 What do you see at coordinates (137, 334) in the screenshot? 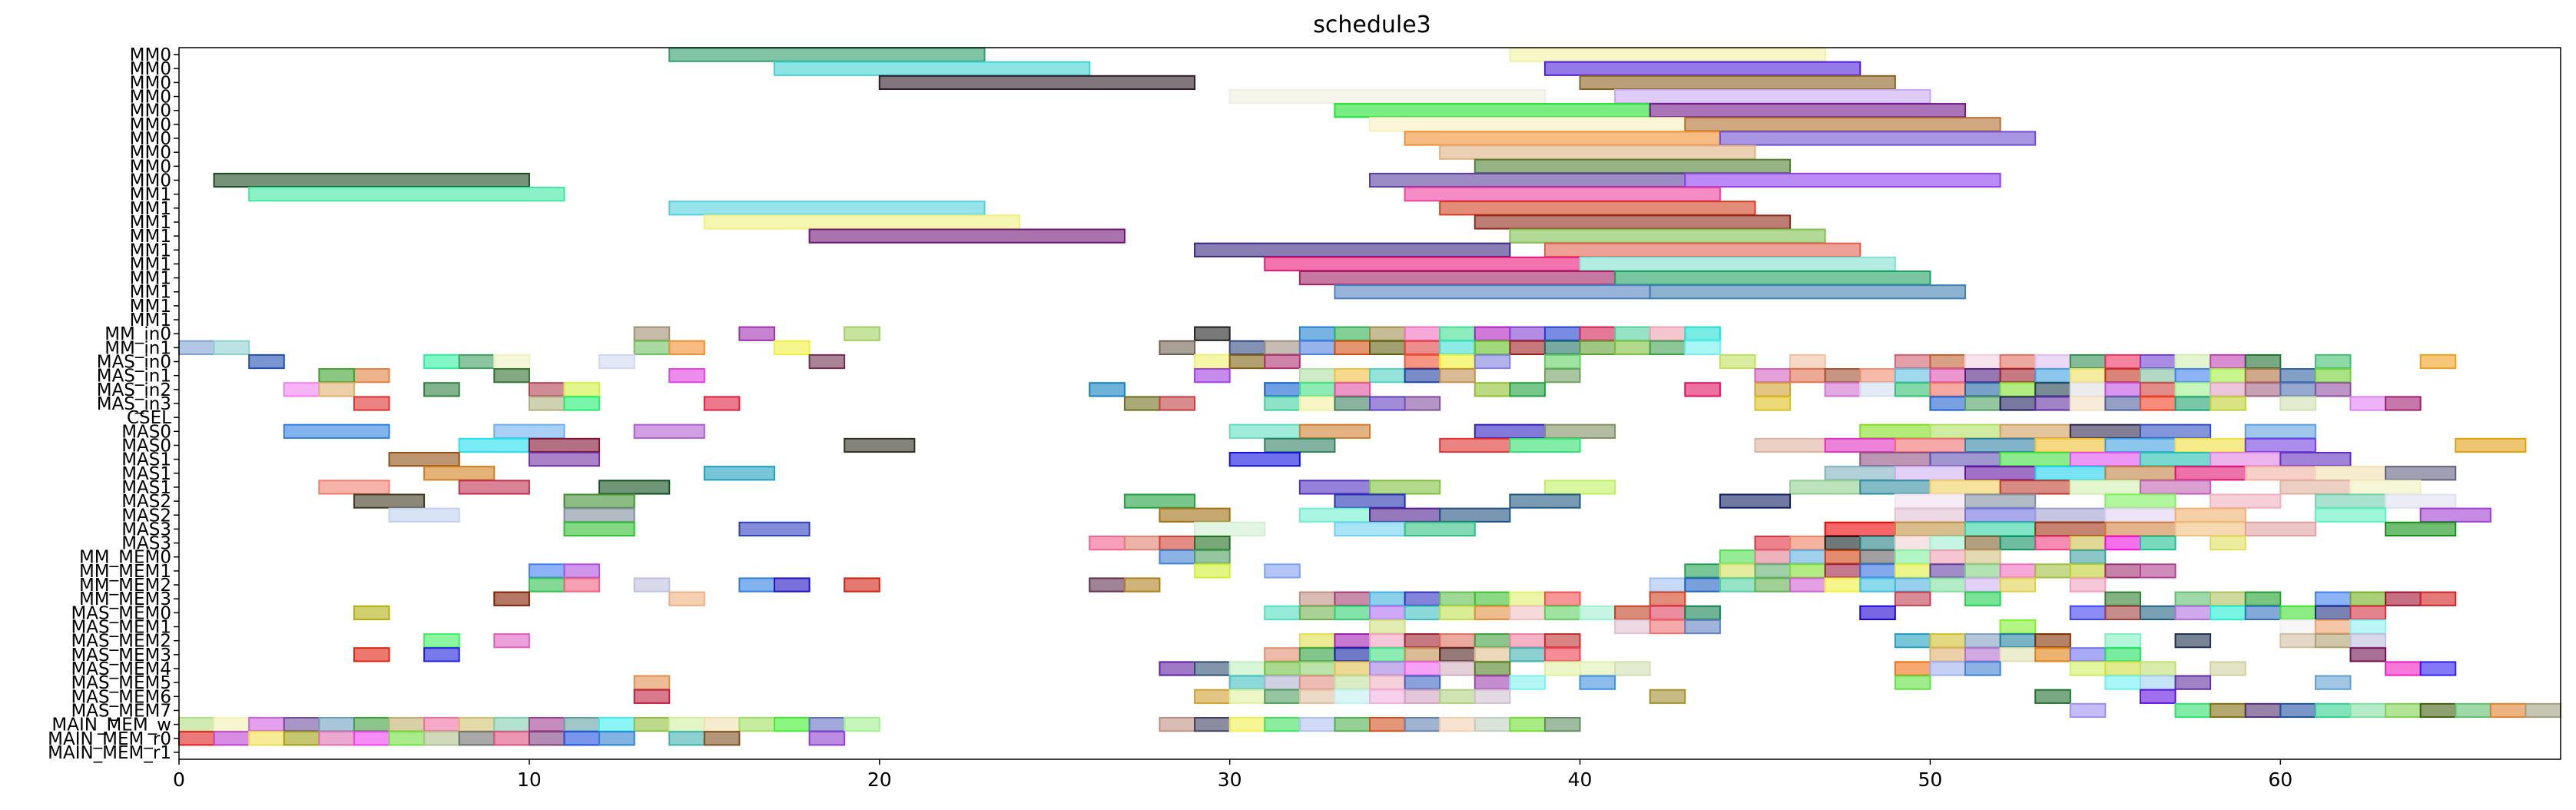
I see `y-tick-label: MM_in0` at bounding box center [137, 334].